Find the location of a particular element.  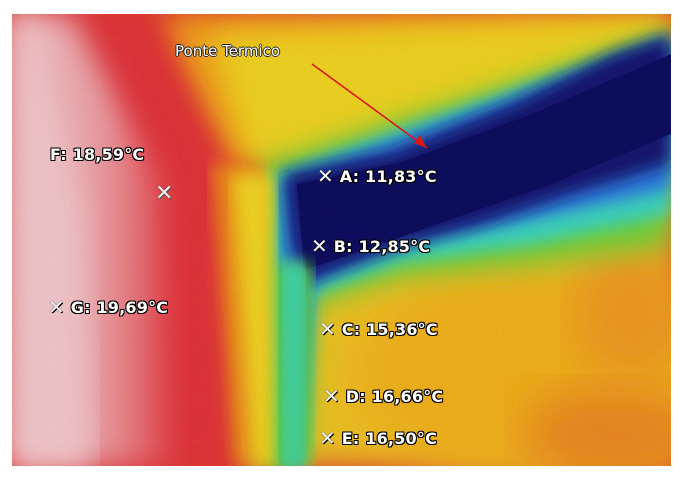

measurement-e: ✕ E: 16,50°C is located at coordinates (378, 438).